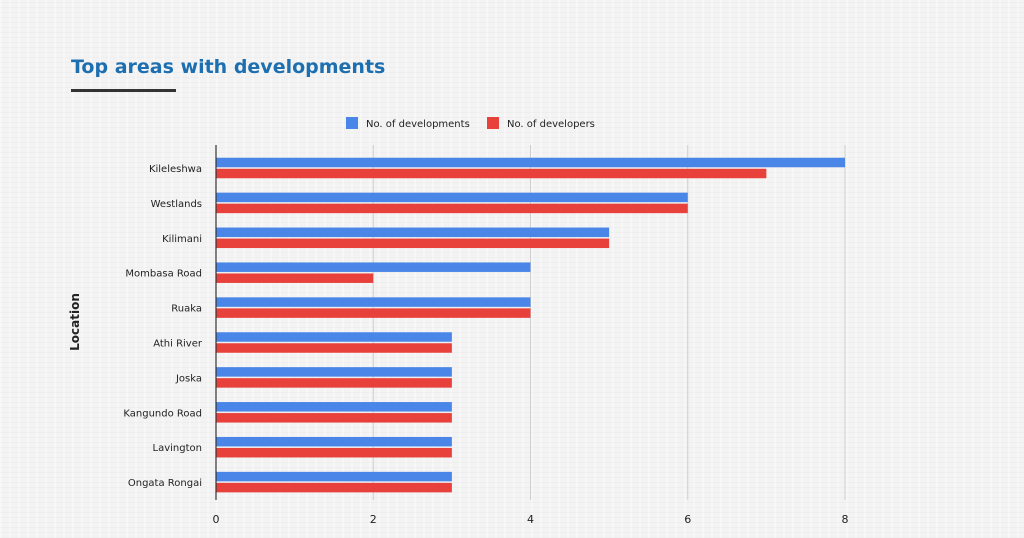 The image size is (1024, 538). What do you see at coordinates (418, 124) in the screenshot?
I see `legend-label: No. of developments` at bounding box center [418, 124].